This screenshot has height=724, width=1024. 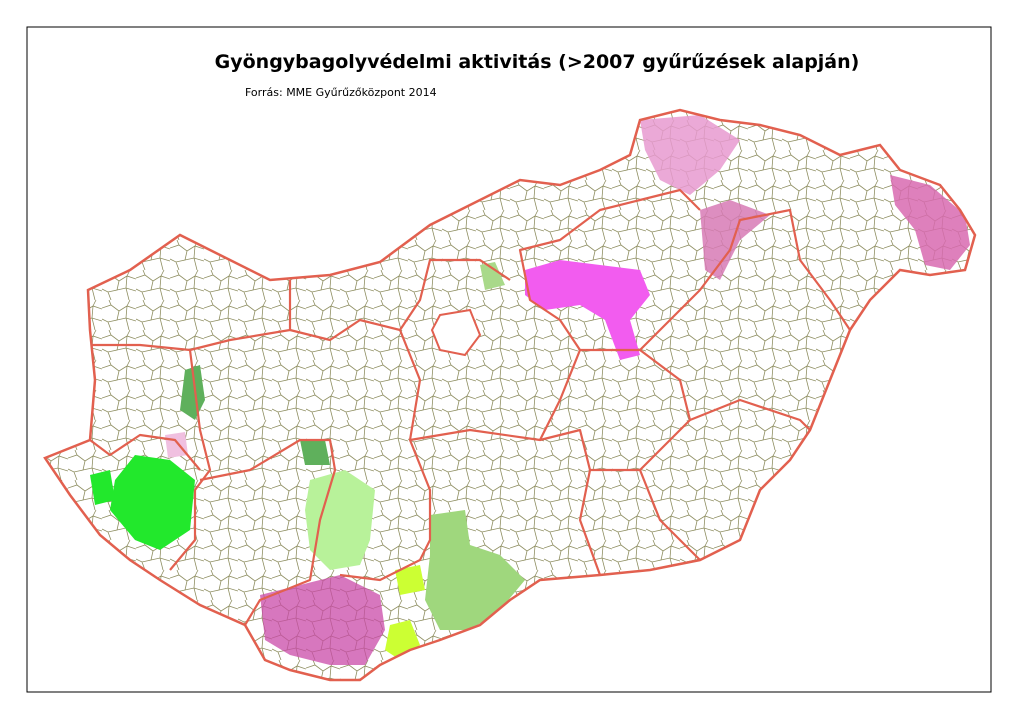 What do you see at coordinates (322, 620) in the screenshot?
I see `patch-violet` at bounding box center [322, 620].